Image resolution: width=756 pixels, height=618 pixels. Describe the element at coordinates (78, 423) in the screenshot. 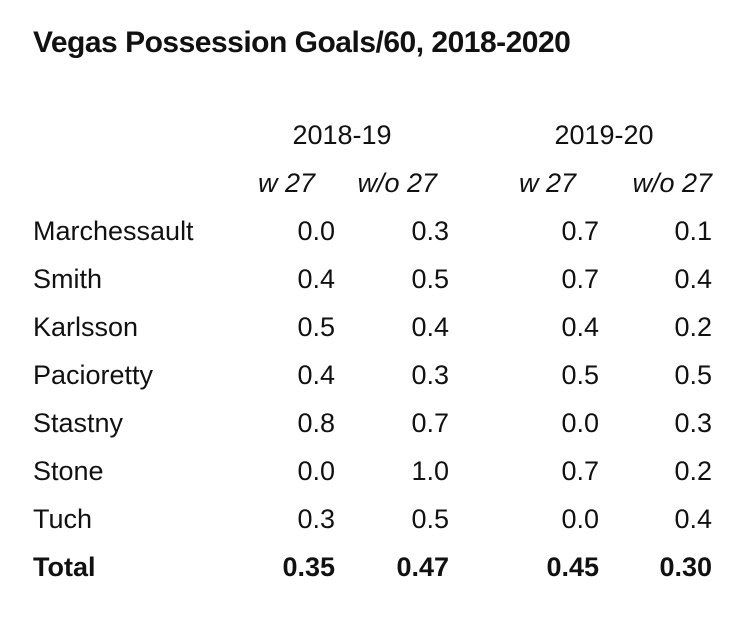

I see `player-name: Stastny` at that location.